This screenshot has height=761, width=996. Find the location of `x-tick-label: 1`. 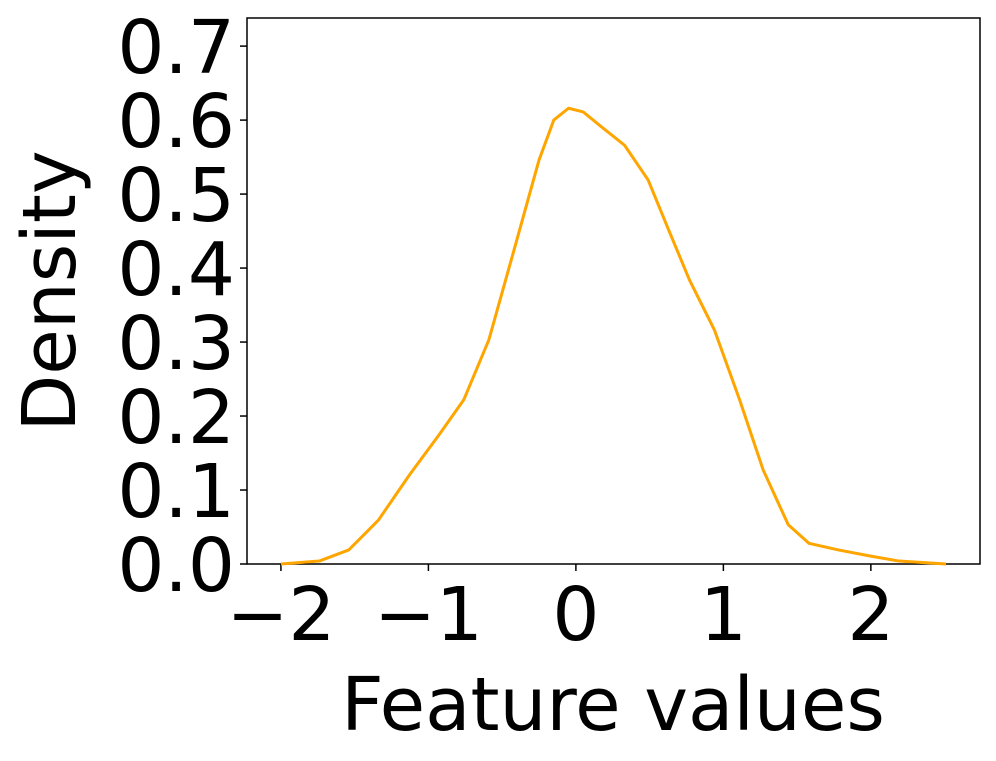

x-tick-label: 1 is located at coordinates (723, 615).